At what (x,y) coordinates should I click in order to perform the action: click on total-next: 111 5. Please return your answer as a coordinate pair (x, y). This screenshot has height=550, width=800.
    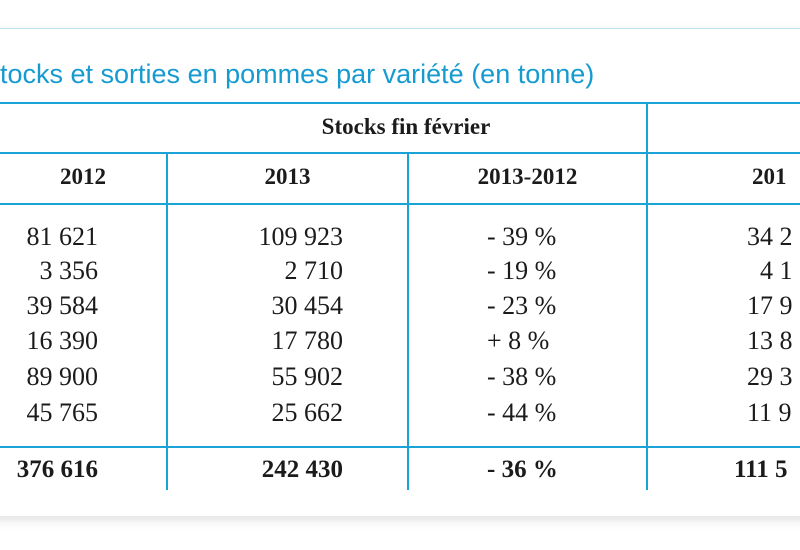
    Looking at the image, I should click on (761, 469).